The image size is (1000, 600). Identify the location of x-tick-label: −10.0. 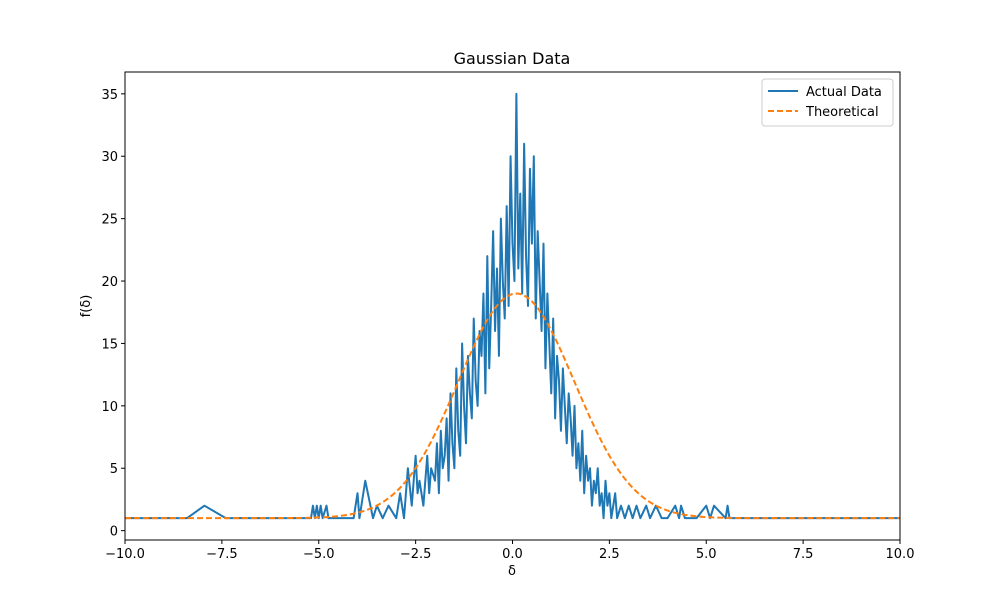
(125, 554).